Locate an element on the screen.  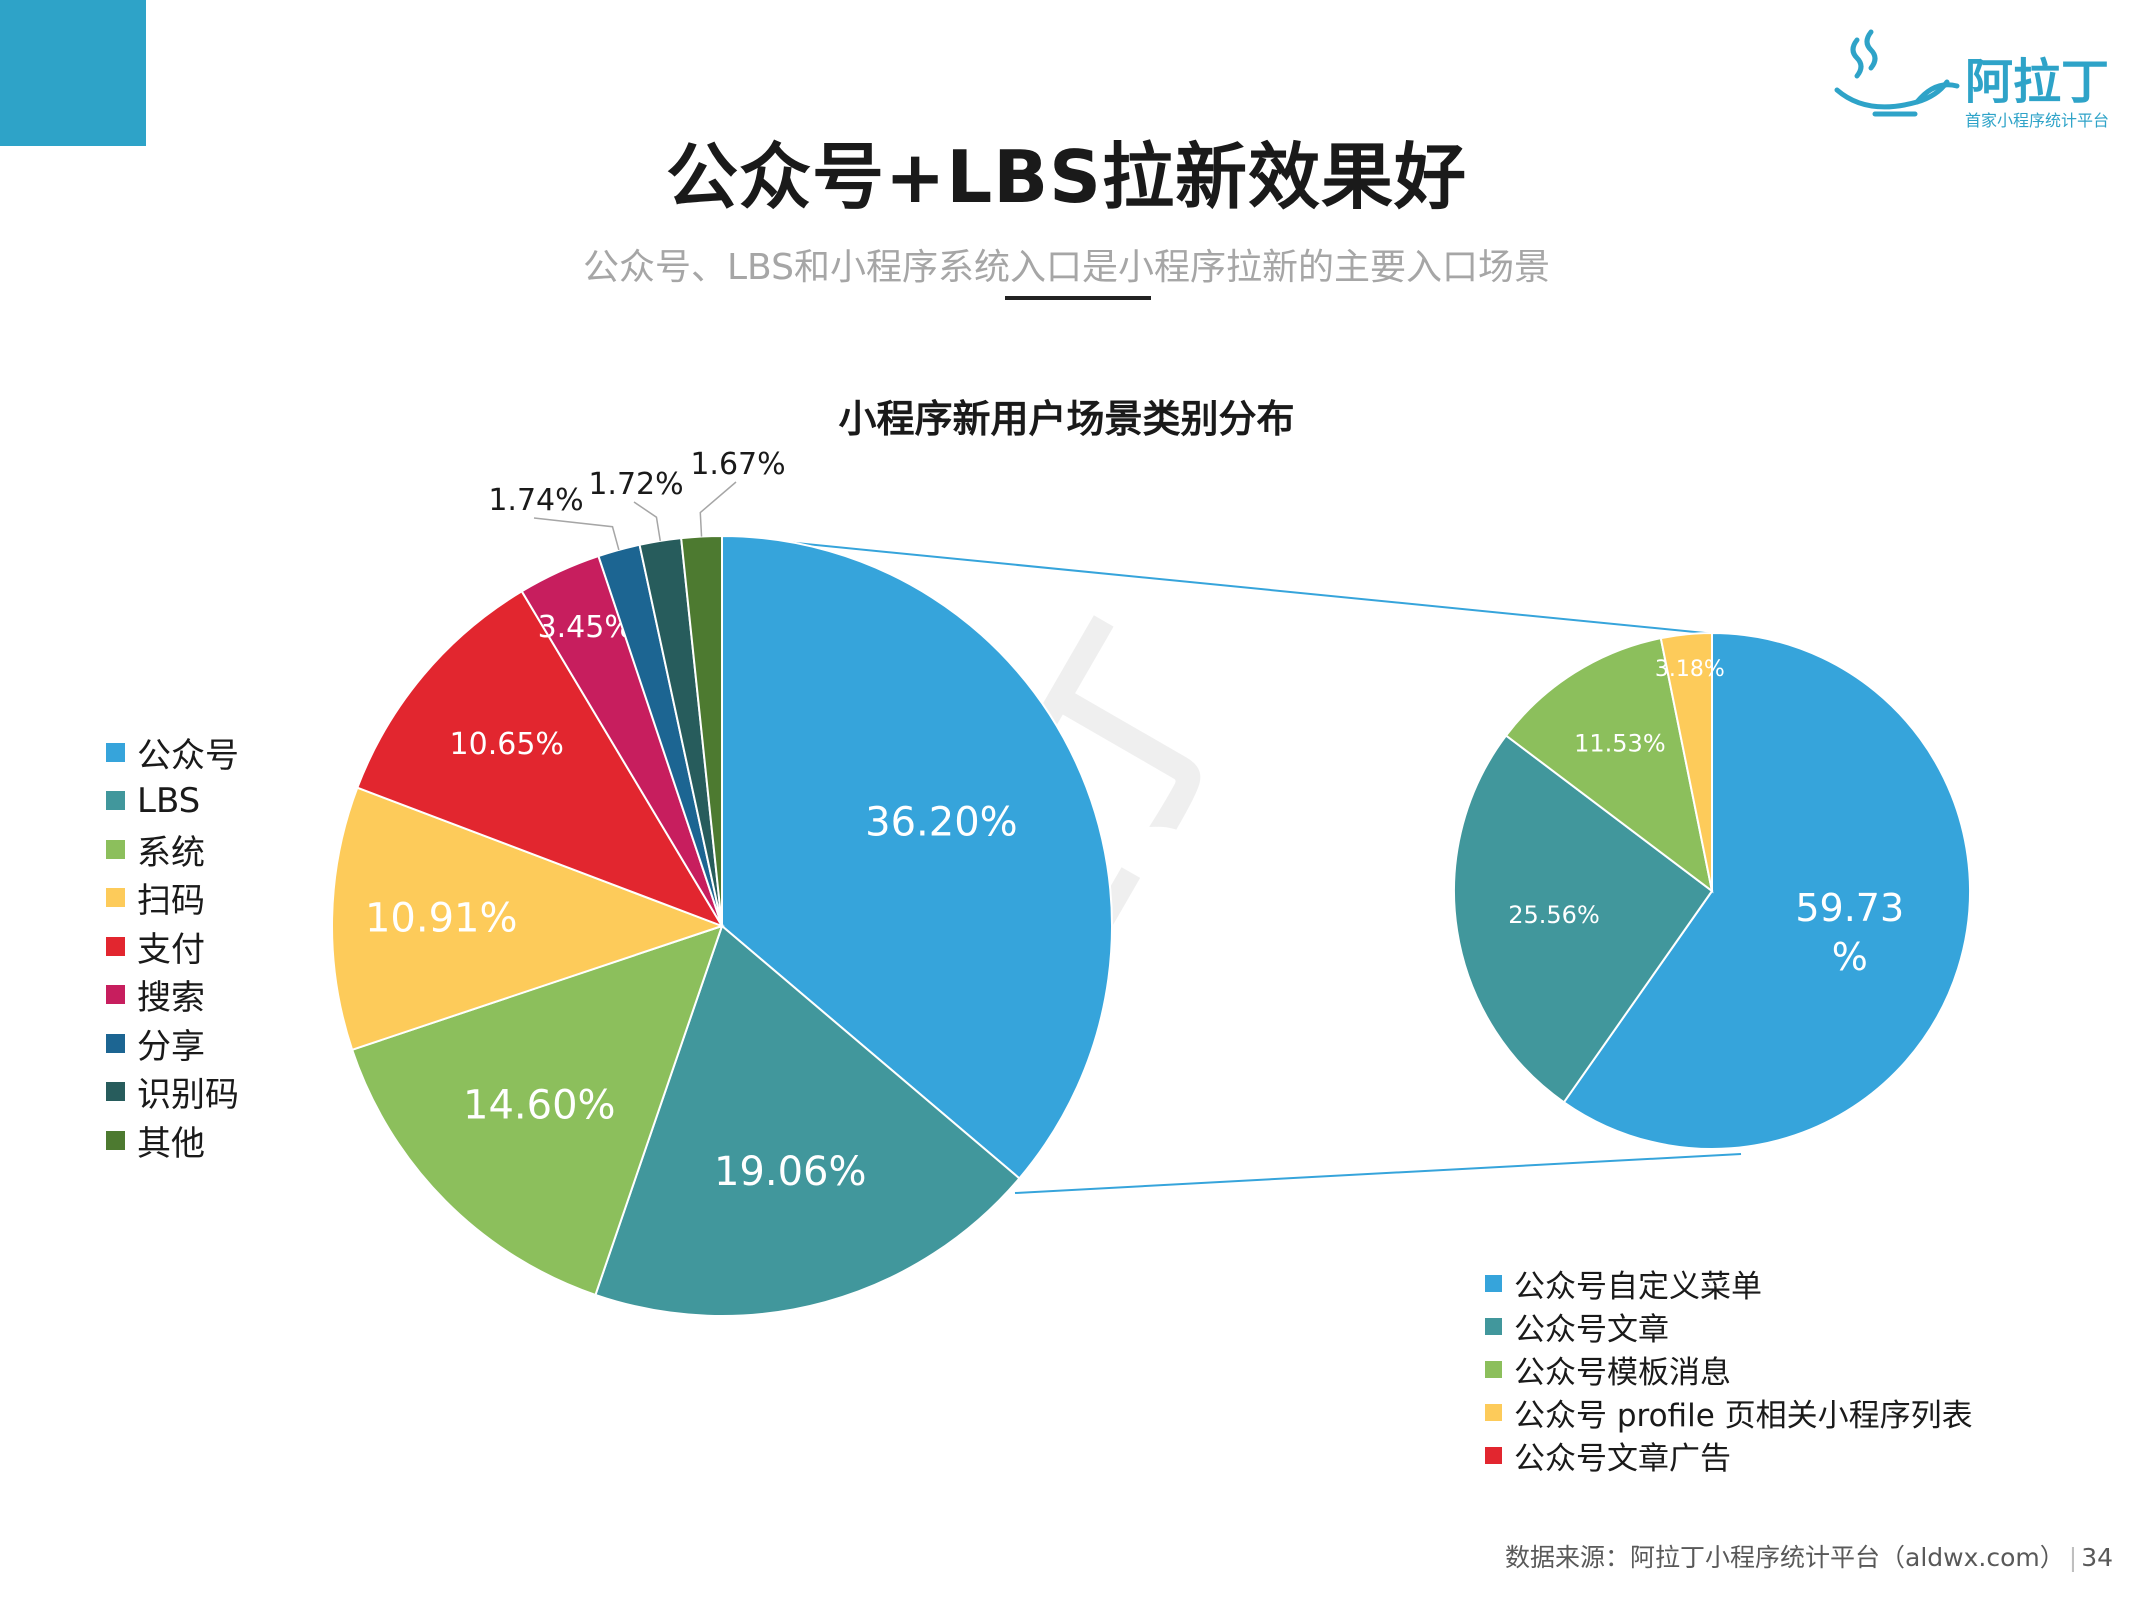
detail-legend-item: 公众号自定义菜单 is located at coordinates (1729, 1283).